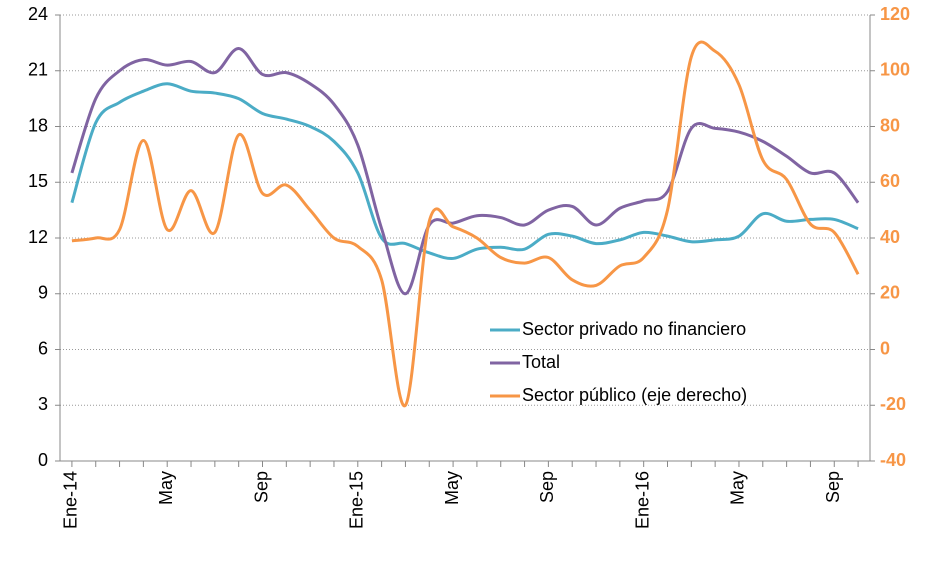  I want to click on y-tick-label: 21, so click(38, 70).